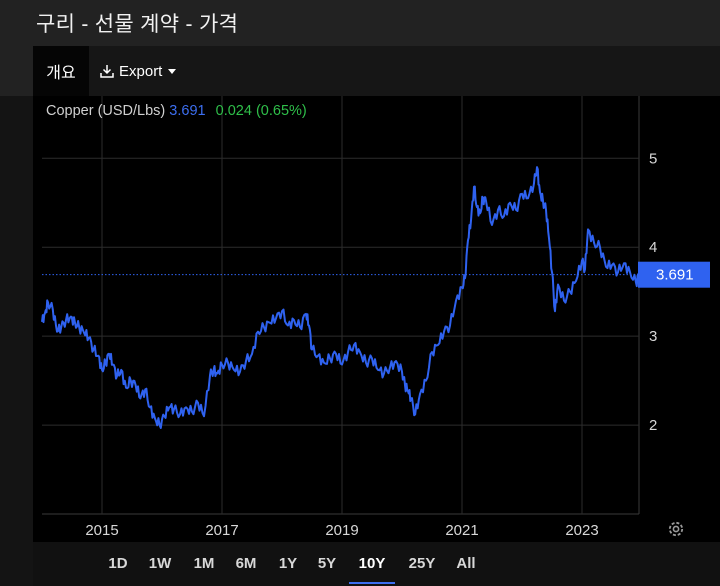 The height and width of the screenshot is (586, 720). Describe the element at coordinates (61, 71) in the screenshot. I see `tab-overview: 개요` at that location.